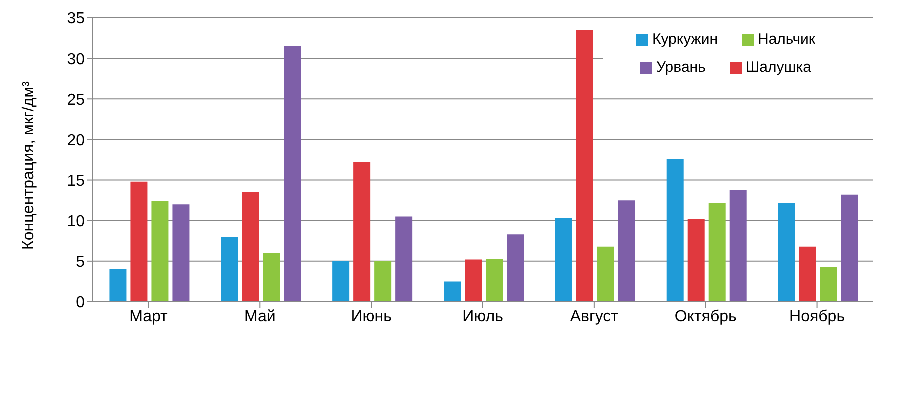  I want to click on y-tick-label: 20, so click(76, 141).